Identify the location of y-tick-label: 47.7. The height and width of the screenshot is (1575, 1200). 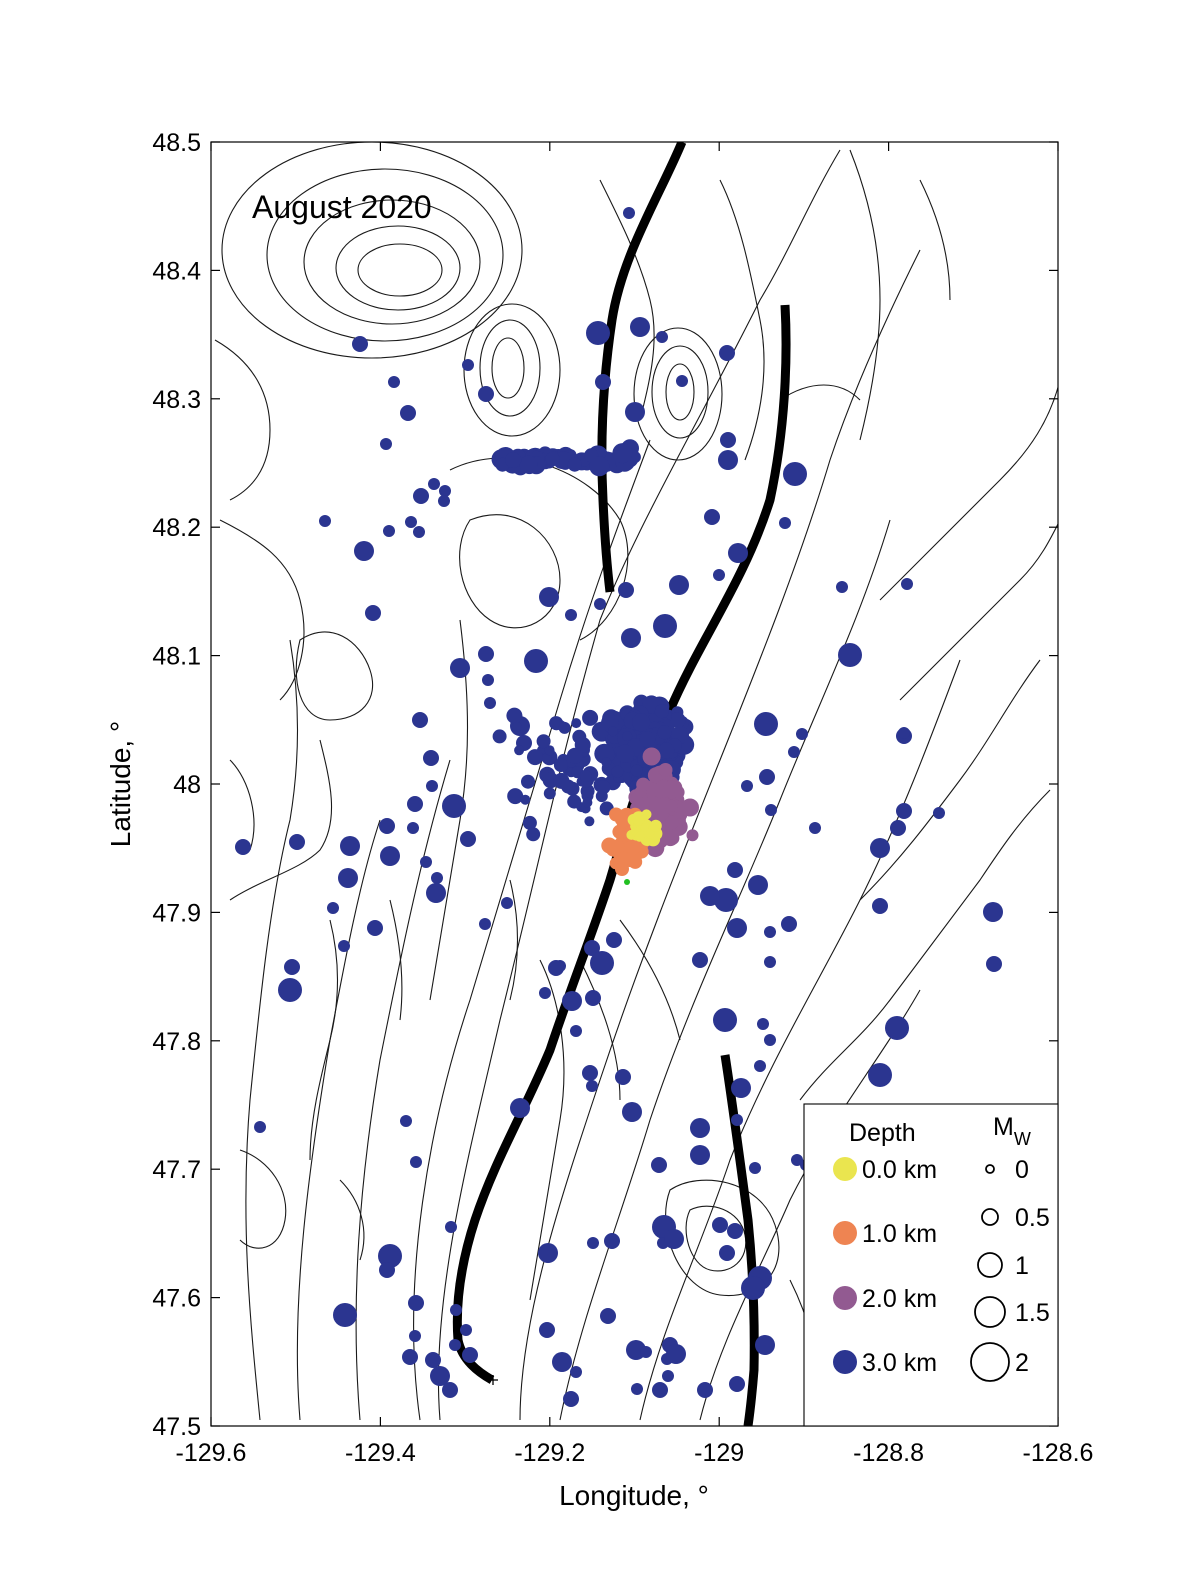
(176, 1170).